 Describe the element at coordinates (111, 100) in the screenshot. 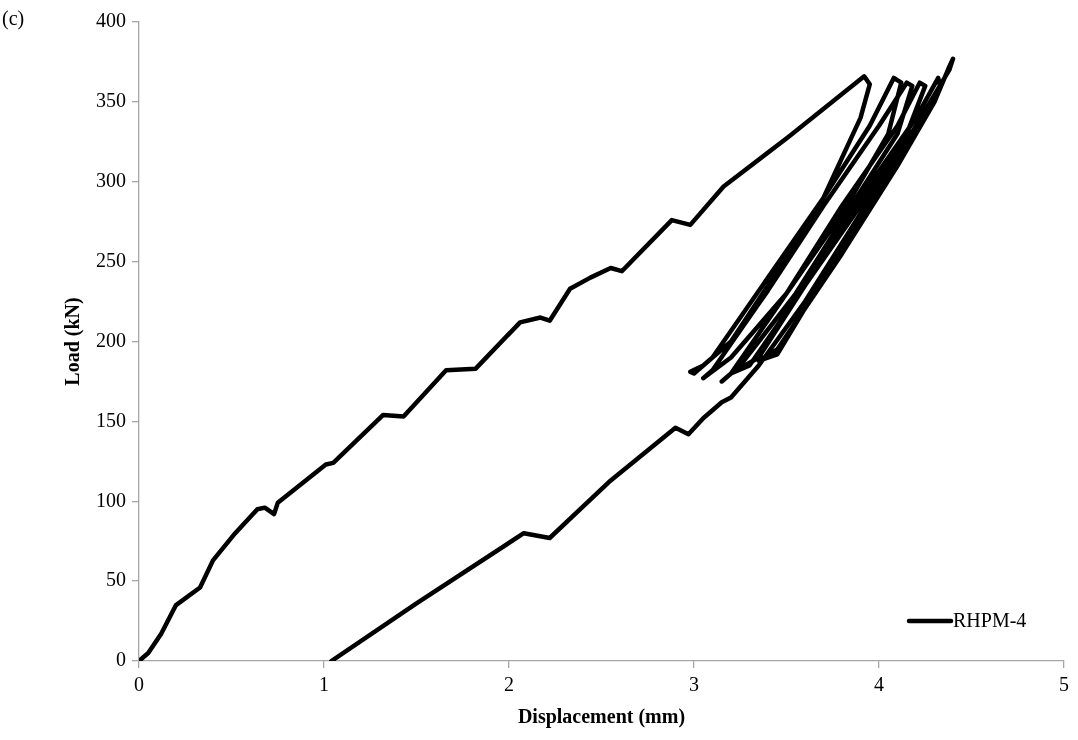

I see `y-tick-label: 350` at that location.